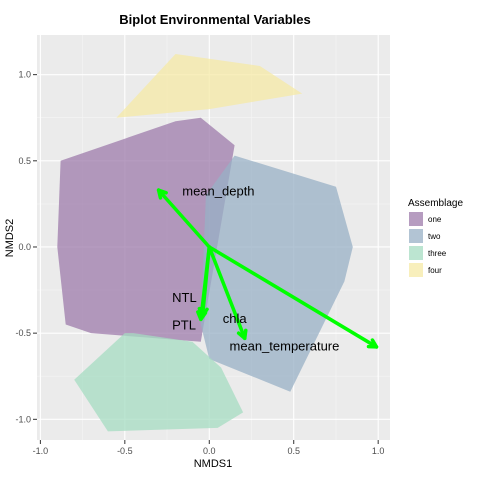  I want to click on legend-label-four: four, so click(435, 270).